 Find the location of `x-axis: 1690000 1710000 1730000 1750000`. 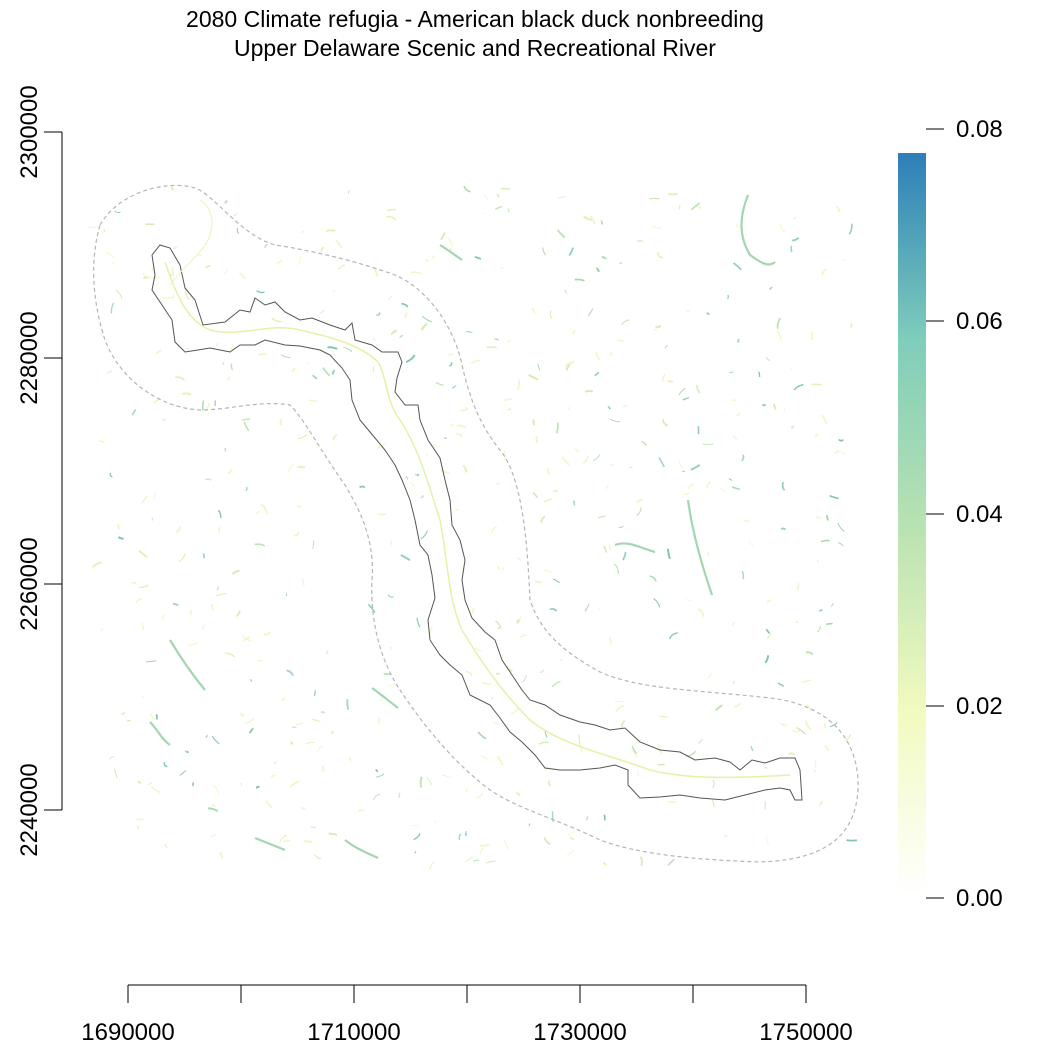

x-axis: 1690000 1710000 1730000 1750000 is located at coordinates (467, 1015).